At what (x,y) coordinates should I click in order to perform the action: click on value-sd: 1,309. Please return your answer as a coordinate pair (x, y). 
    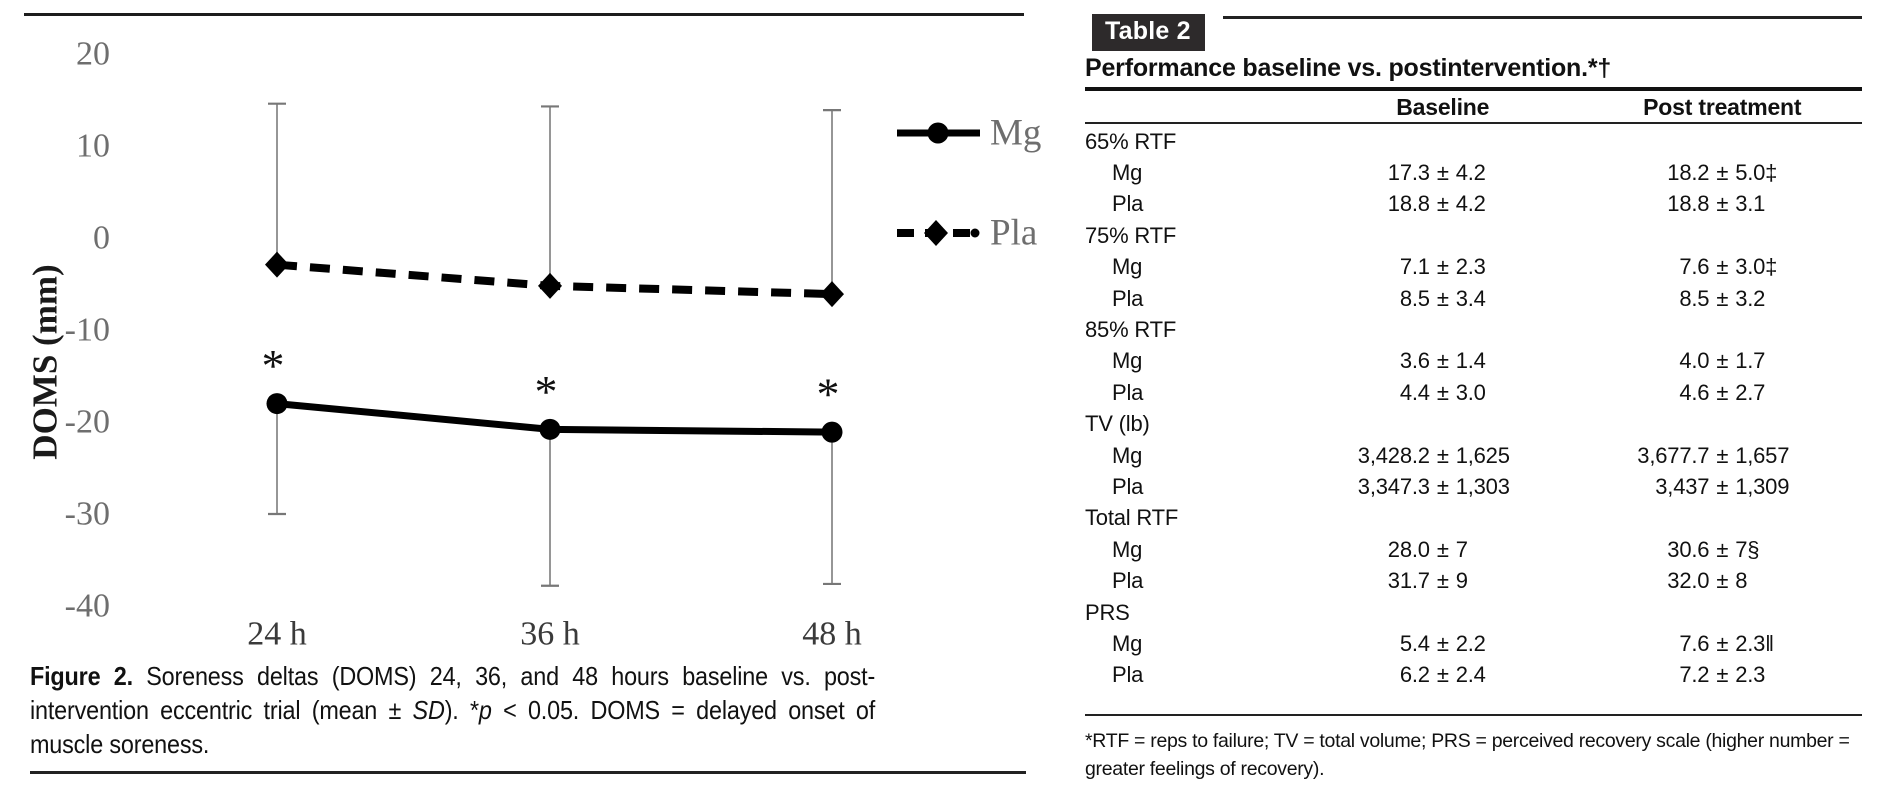
    Looking at the image, I should click on (1762, 486).